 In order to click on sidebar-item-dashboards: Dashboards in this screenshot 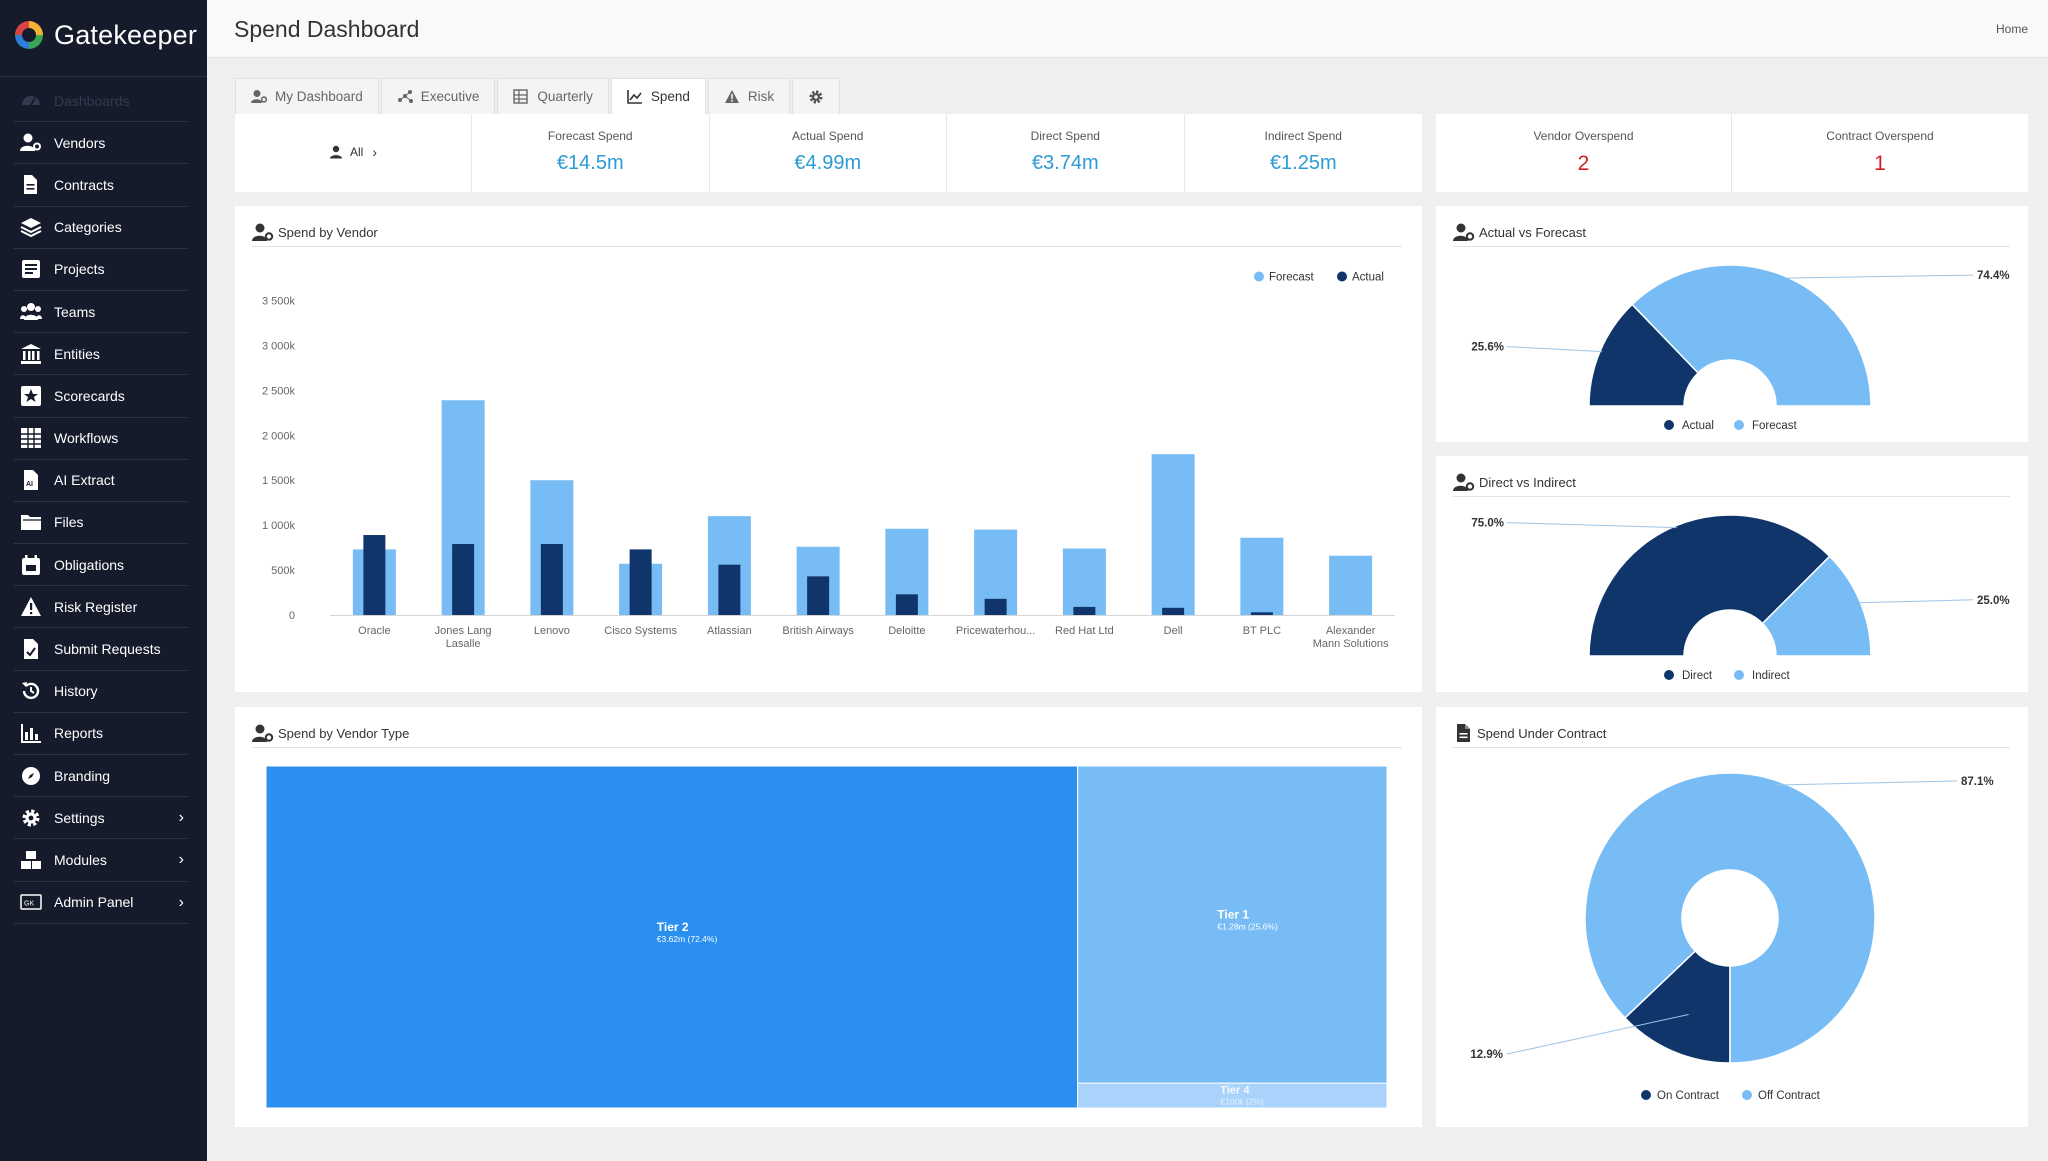, I will do `click(101, 101)`.